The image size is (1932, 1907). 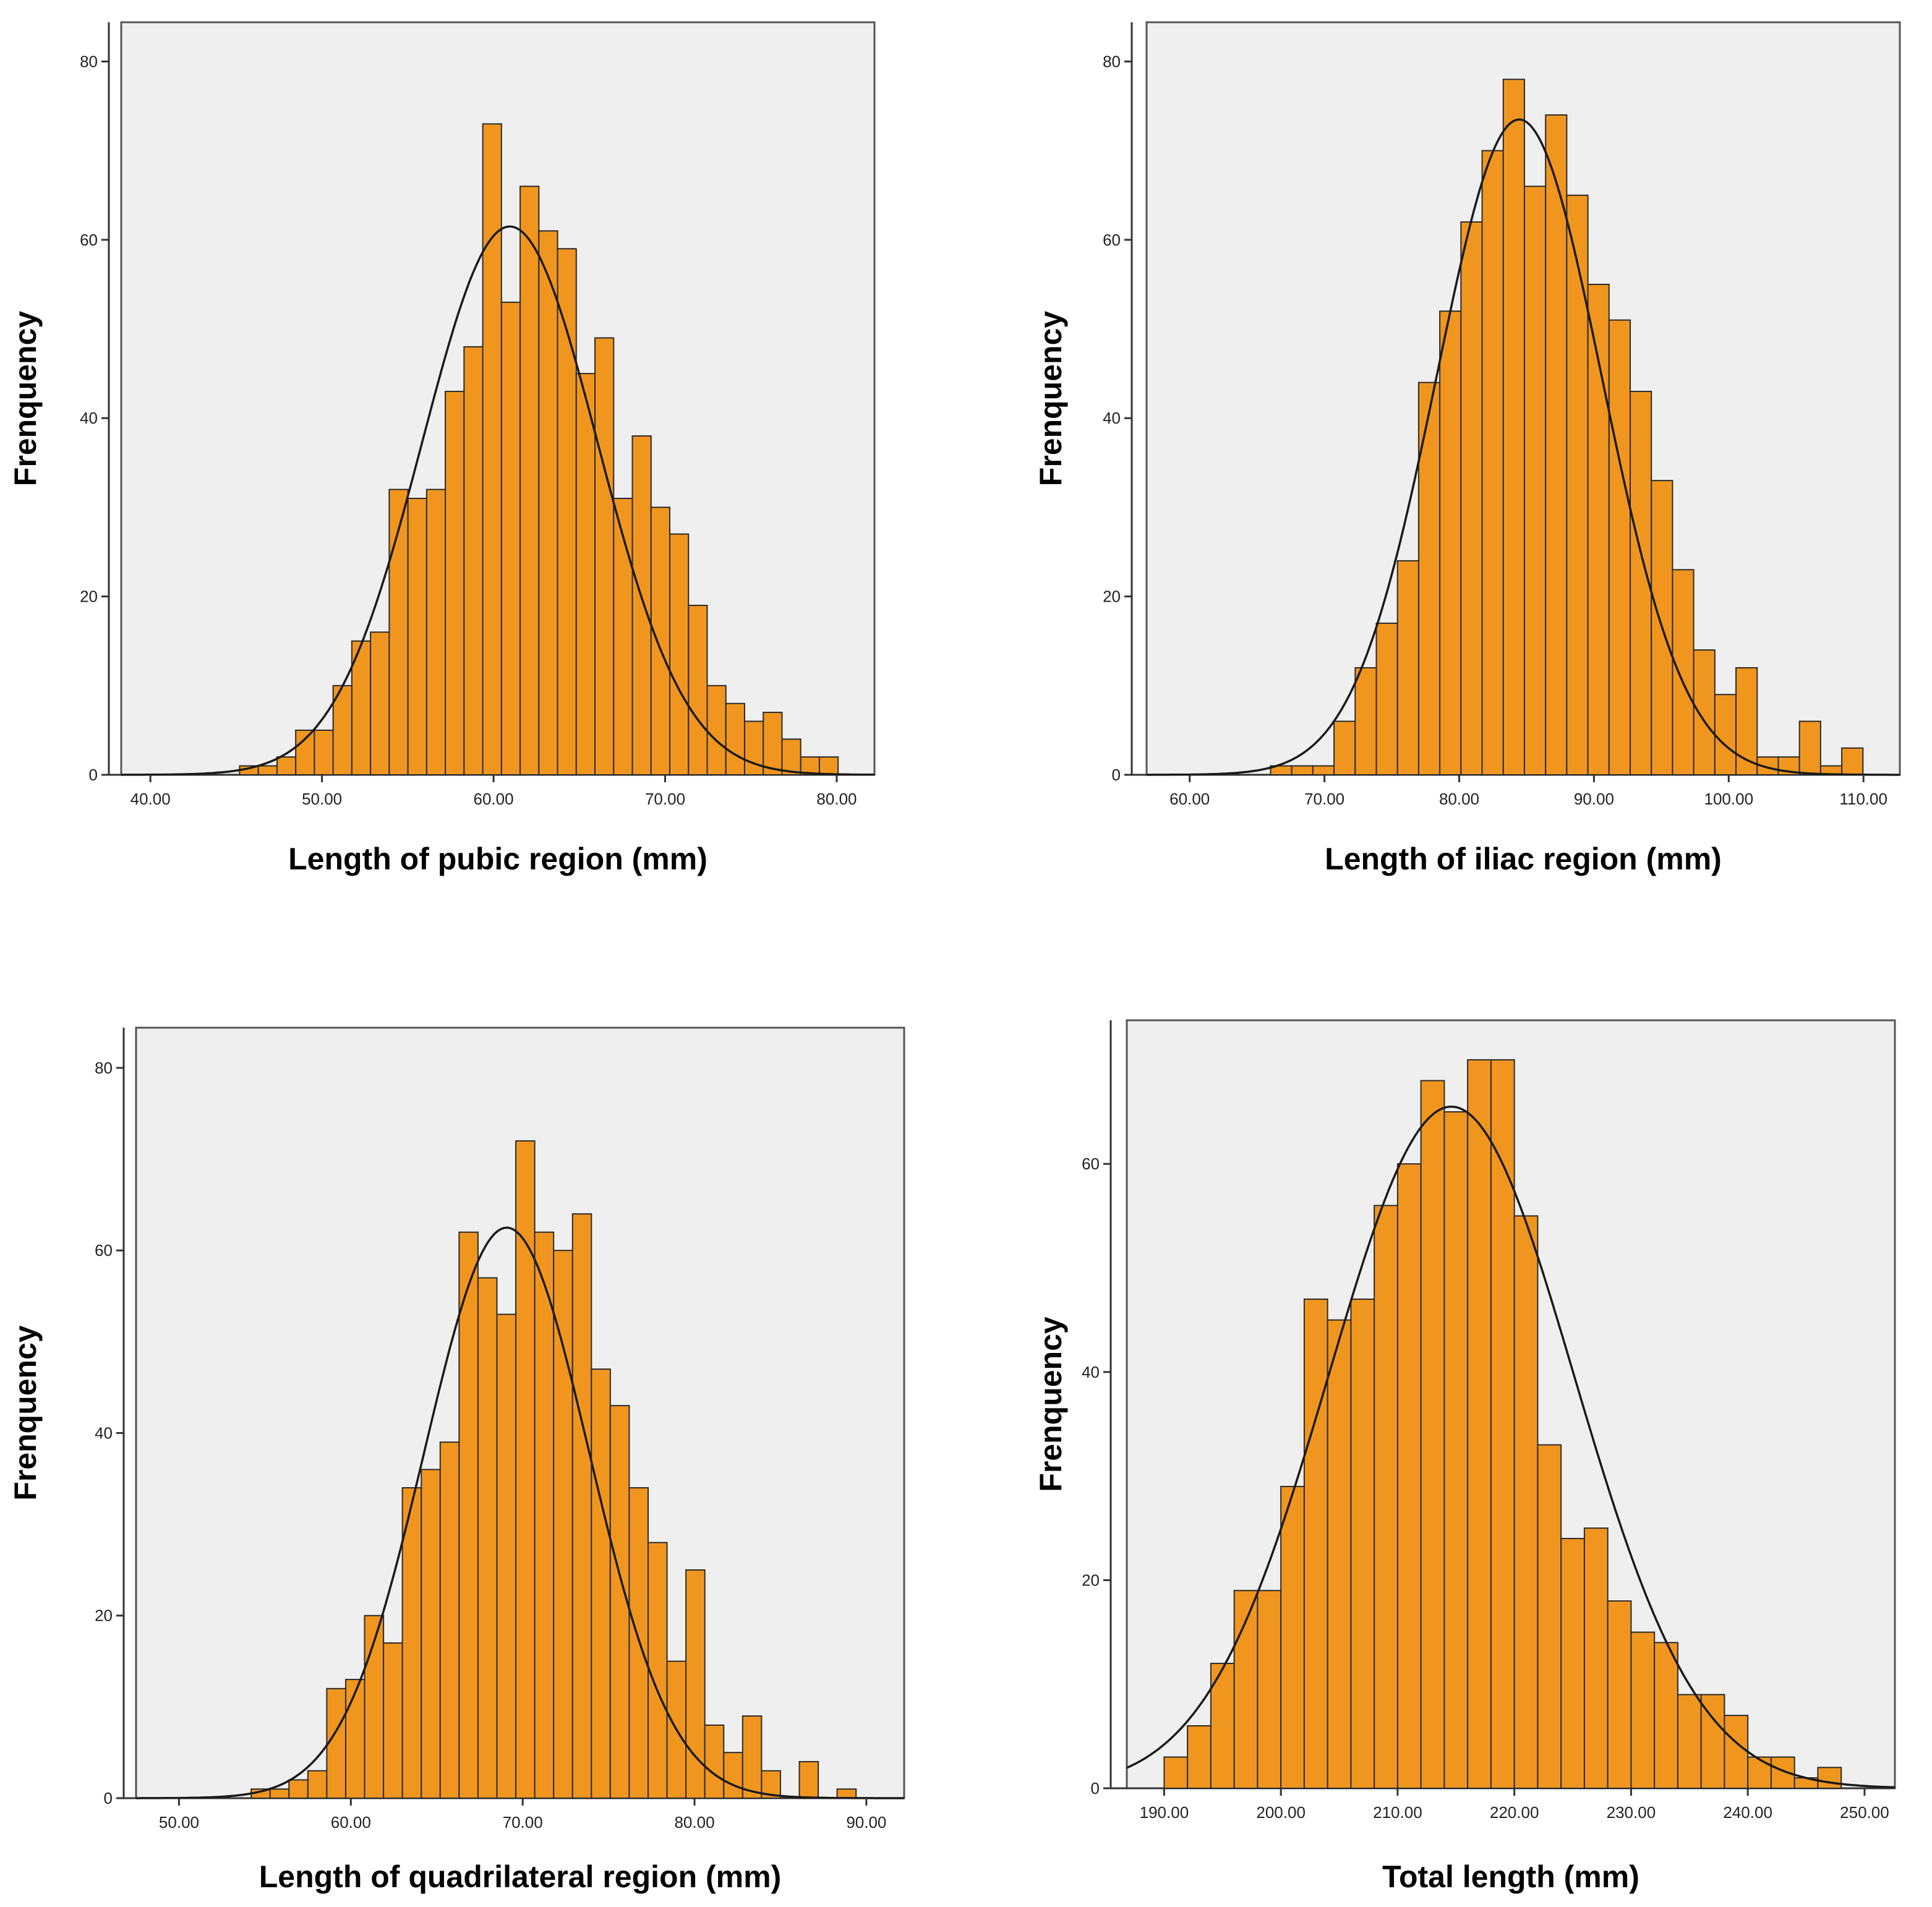 I want to click on x-axis-title: Length of iliac region (mm), so click(x=1524, y=859).